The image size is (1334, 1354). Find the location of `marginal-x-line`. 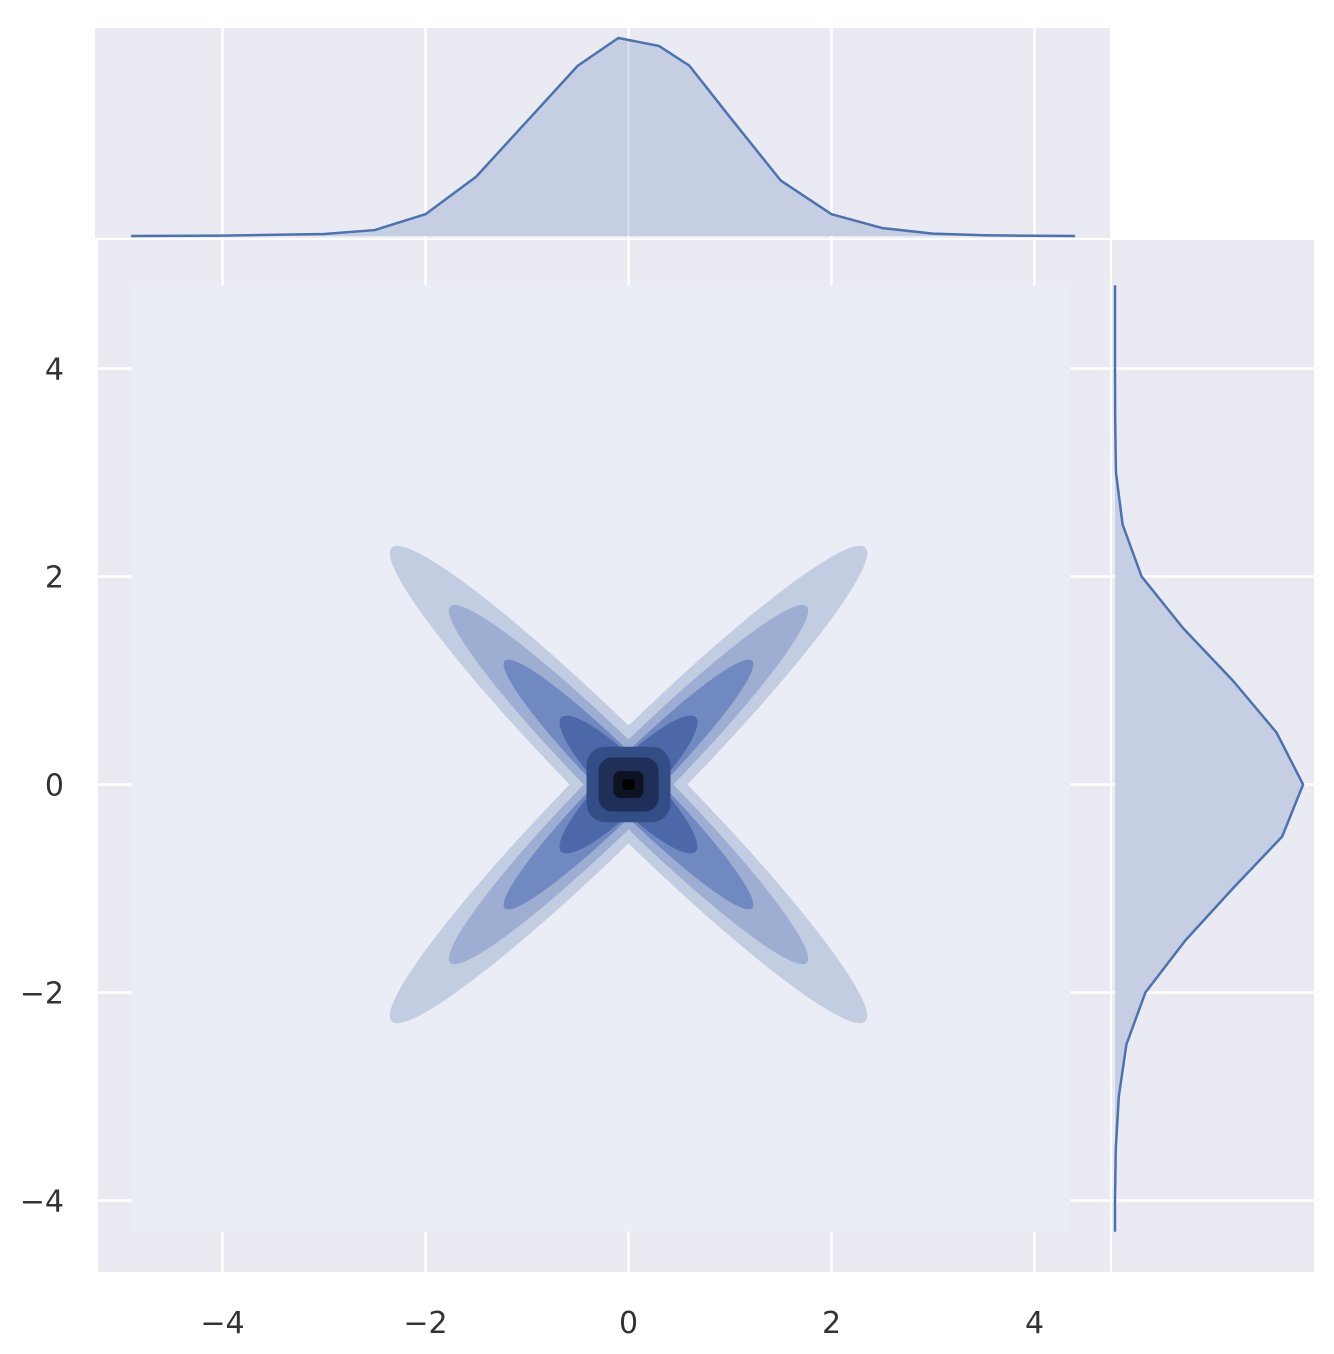

marginal-x-line is located at coordinates (603, 137).